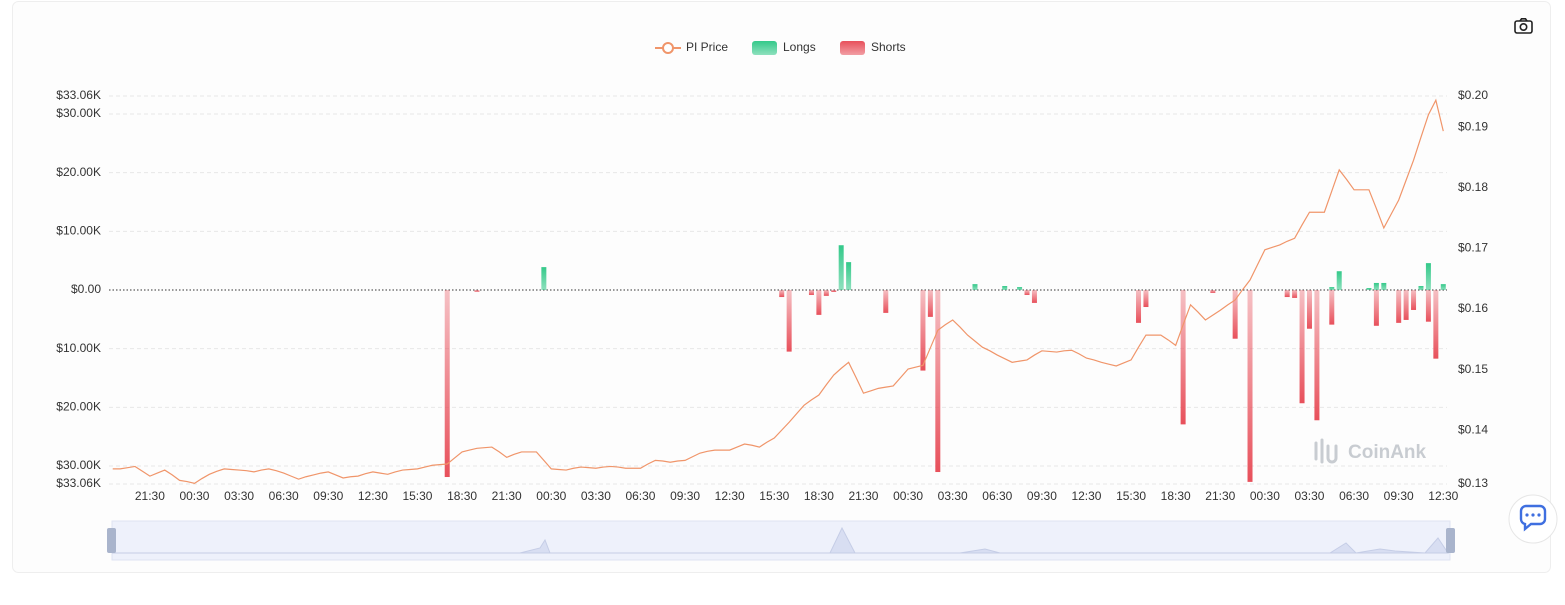  I want to click on watermark-text: CoinAnk, so click(1387, 452).